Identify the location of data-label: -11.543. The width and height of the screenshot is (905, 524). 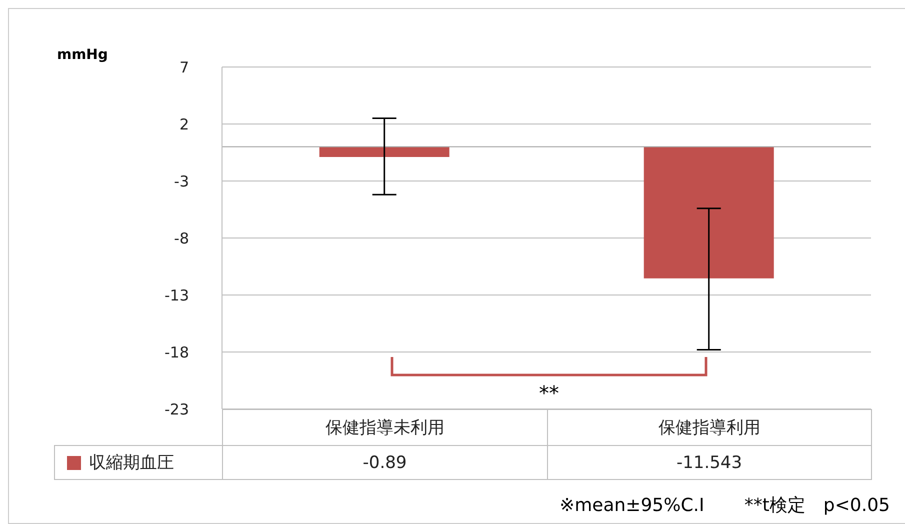
(709, 462).